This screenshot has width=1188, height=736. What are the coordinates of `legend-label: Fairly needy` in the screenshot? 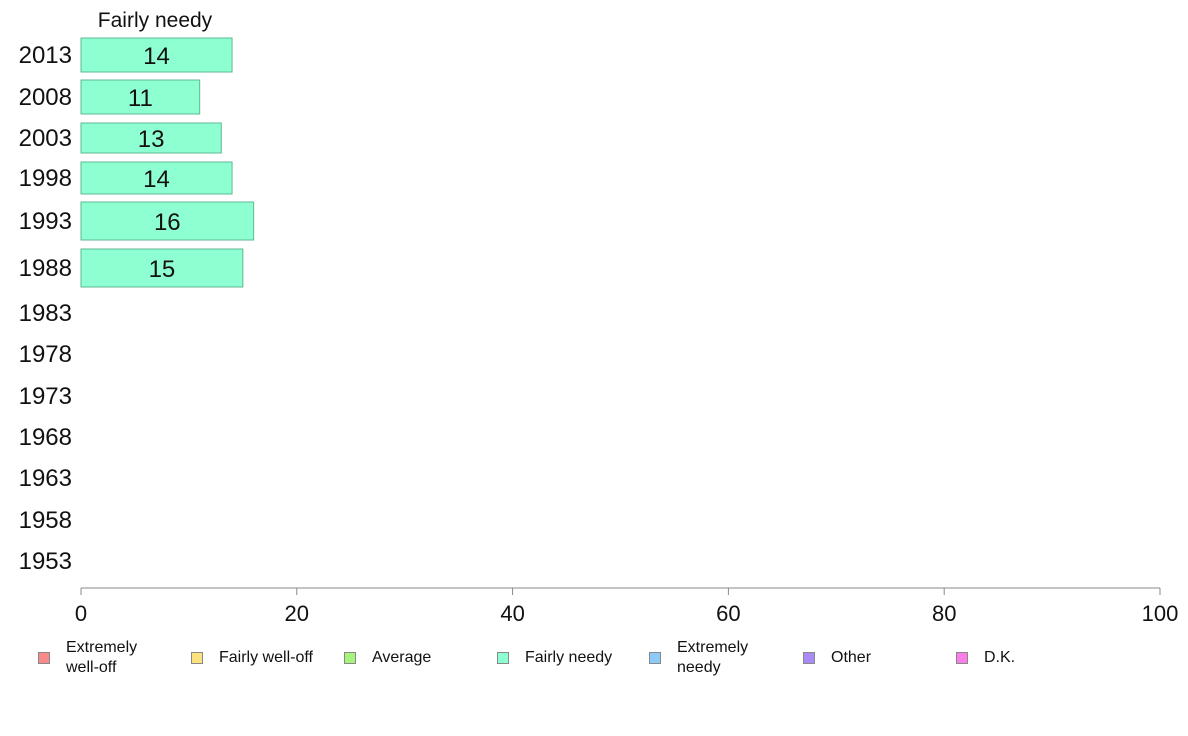 It's located at (569, 657).